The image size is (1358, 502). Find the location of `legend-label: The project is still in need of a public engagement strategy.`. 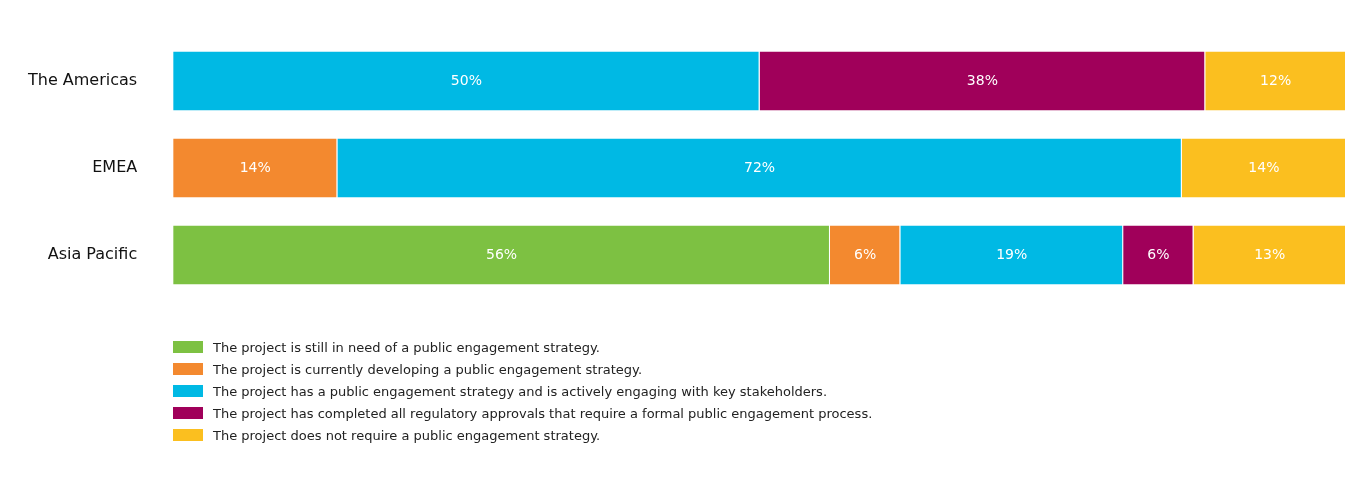

legend-label: The project is still in need of a public engagement strategy. is located at coordinates (406, 347).